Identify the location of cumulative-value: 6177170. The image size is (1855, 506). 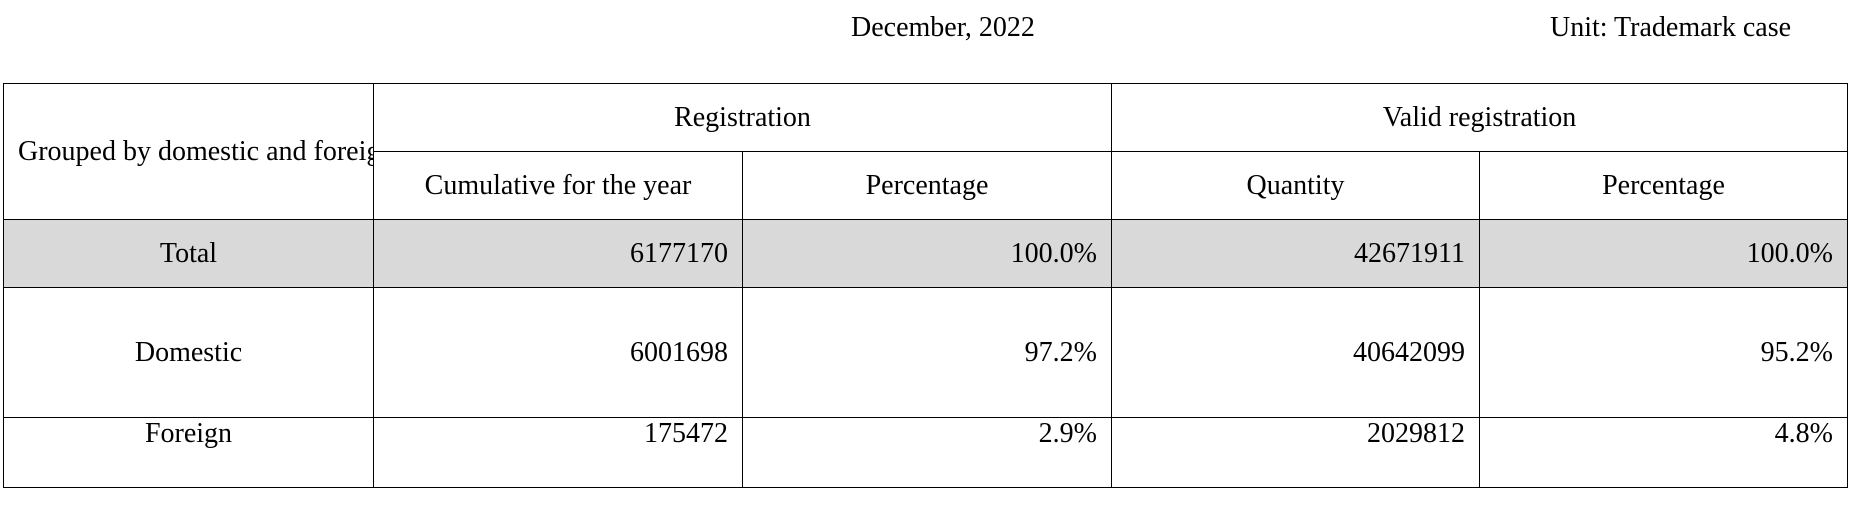
(558, 253).